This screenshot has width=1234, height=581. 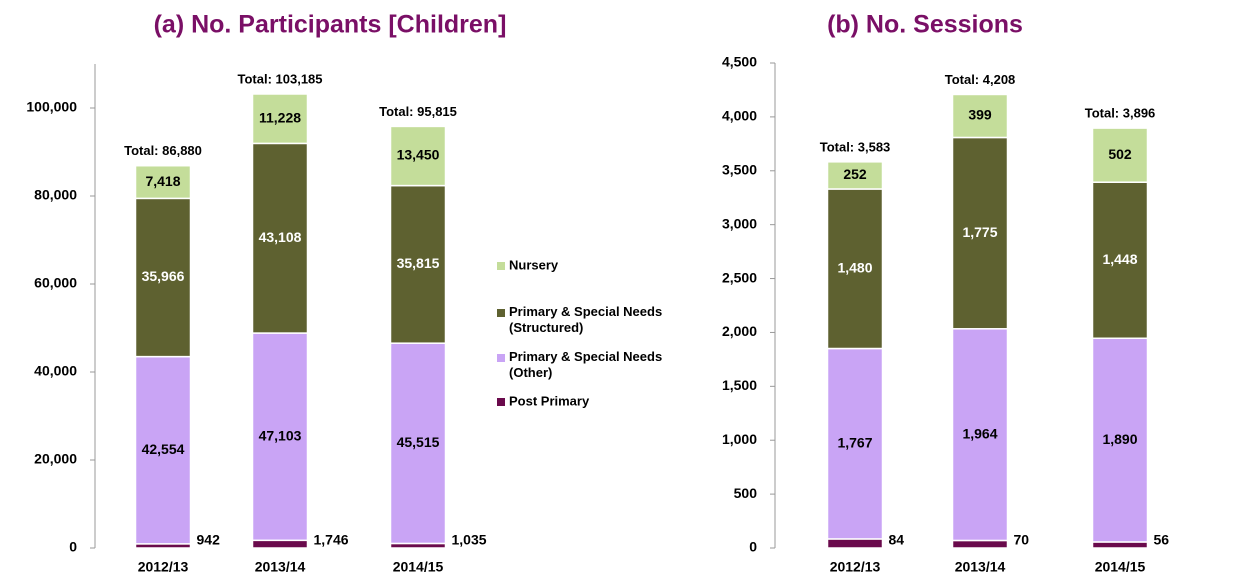 I want to click on data-label: 35,966, so click(x=163, y=276).